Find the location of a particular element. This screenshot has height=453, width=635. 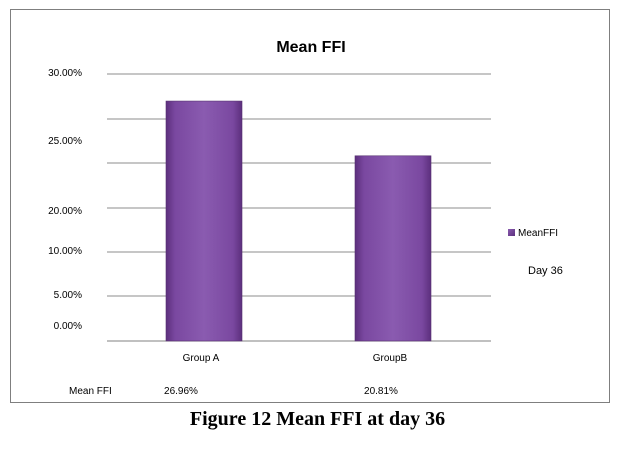

data-table-row-label: Mean FFI is located at coordinates (90, 391).